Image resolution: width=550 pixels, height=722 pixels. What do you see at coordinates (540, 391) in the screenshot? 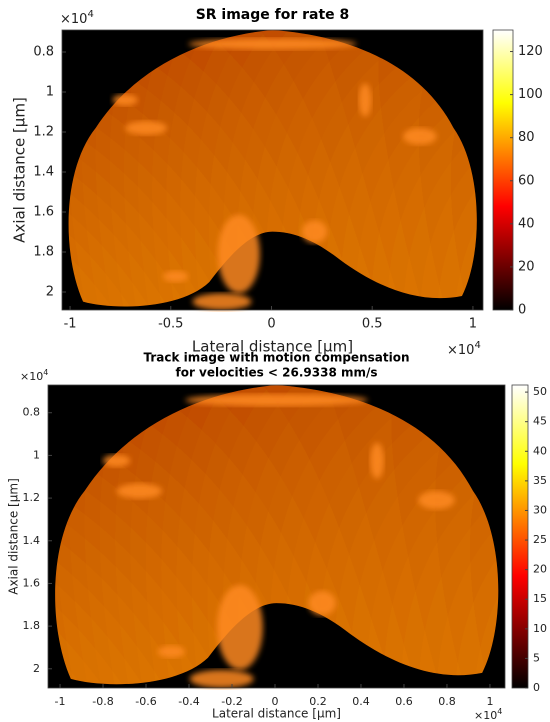
I see `colorbar-tick-label: 50` at bounding box center [540, 391].